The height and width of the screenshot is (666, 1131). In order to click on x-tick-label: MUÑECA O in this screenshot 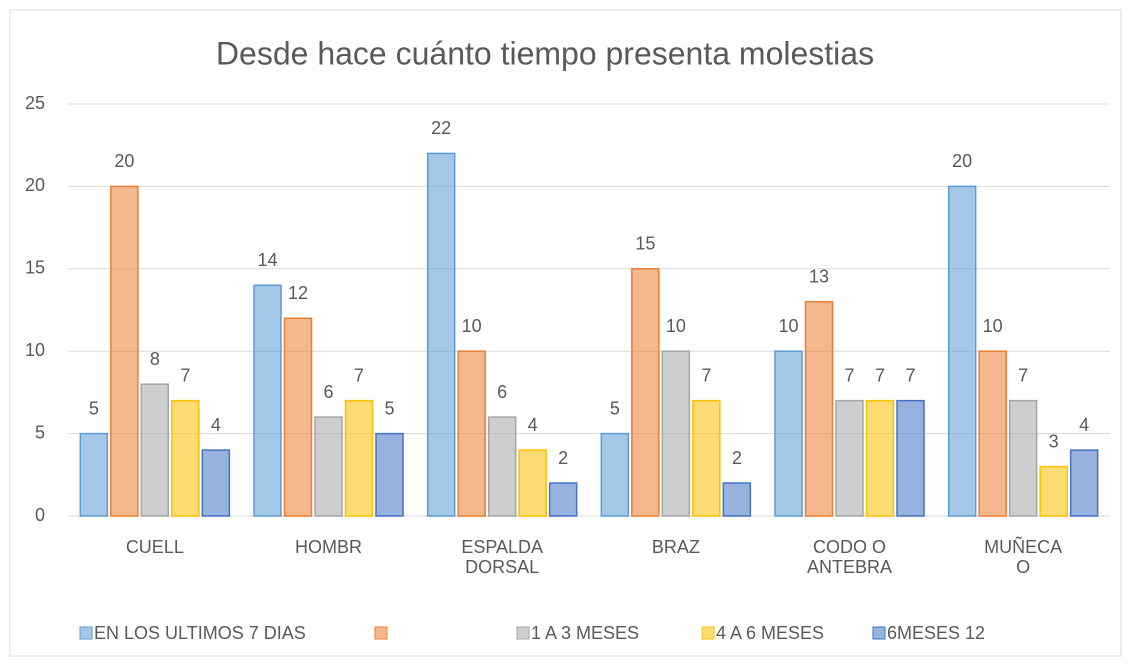, I will do `click(1023, 556)`.